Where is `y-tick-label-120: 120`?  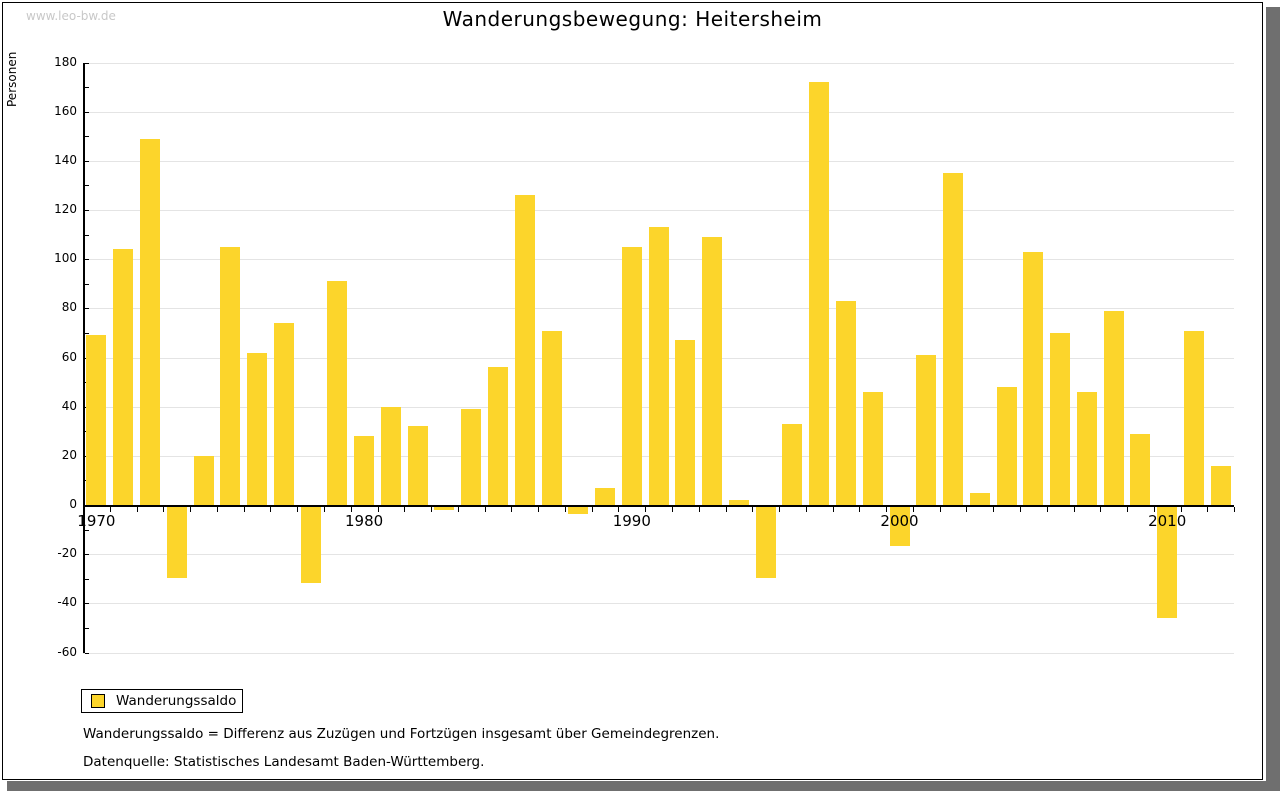
y-tick-label-120: 120 is located at coordinates (65, 209).